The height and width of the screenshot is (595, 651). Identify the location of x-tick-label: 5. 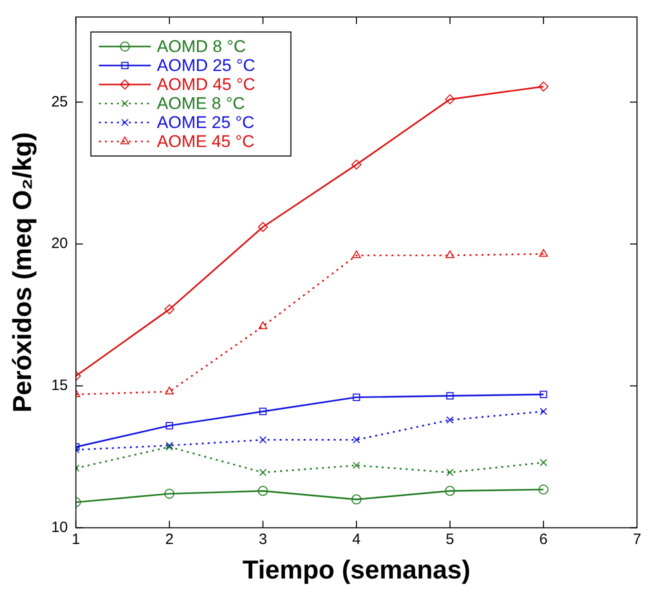
(450, 539).